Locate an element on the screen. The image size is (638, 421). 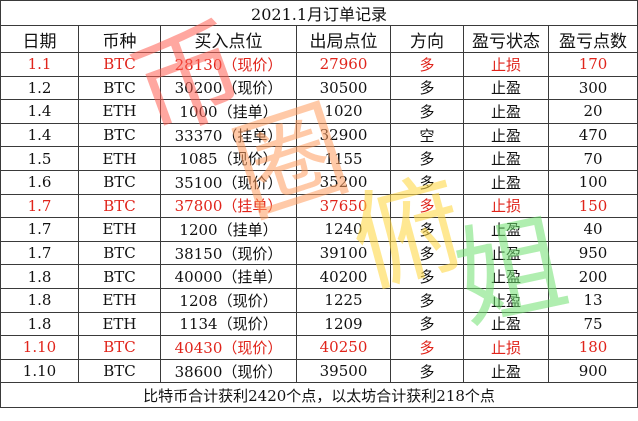
header-date: 日期 is located at coordinates (39, 39).